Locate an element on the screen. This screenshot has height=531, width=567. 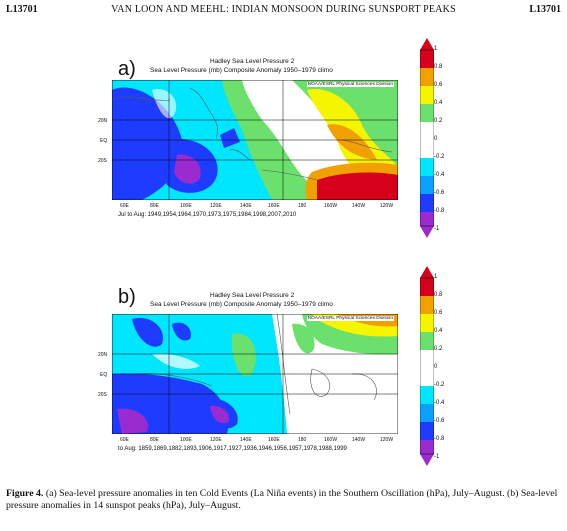
panel-a-lat-label: 20N is located at coordinates (103, 121).